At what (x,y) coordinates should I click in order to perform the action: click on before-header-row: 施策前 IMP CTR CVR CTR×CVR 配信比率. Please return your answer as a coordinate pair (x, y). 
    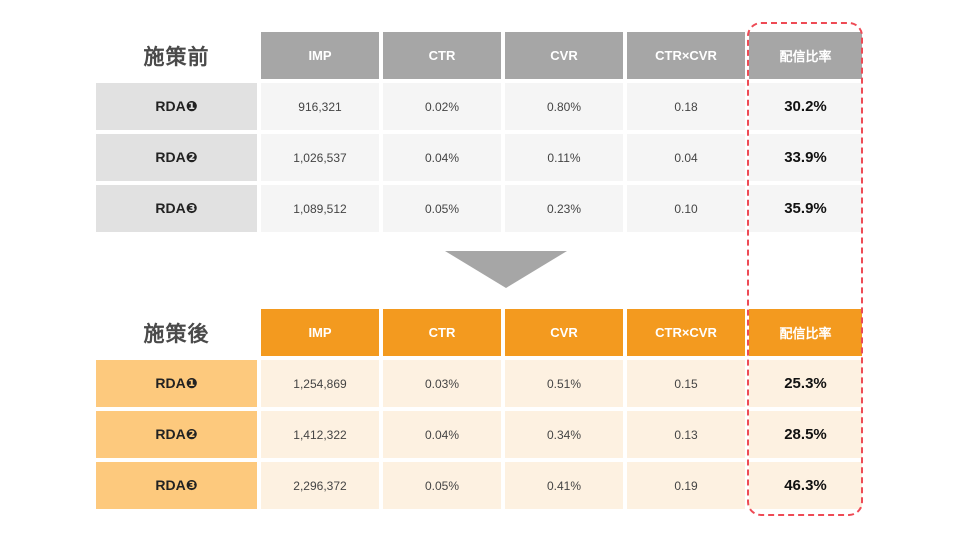
    Looking at the image, I should click on (479, 55).